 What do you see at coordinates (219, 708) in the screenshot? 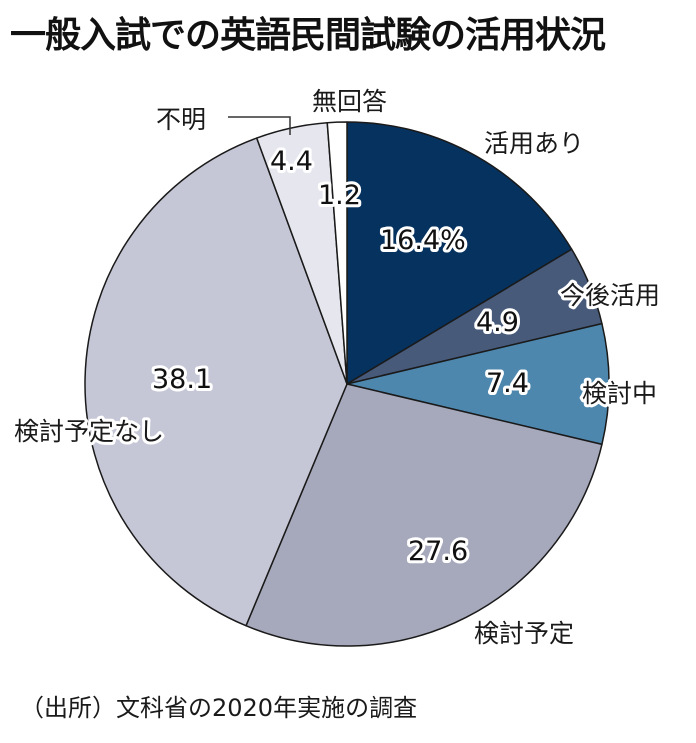
I see `source-note: （出所）文科省の2020年実施の調査` at bounding box center [219, 708].